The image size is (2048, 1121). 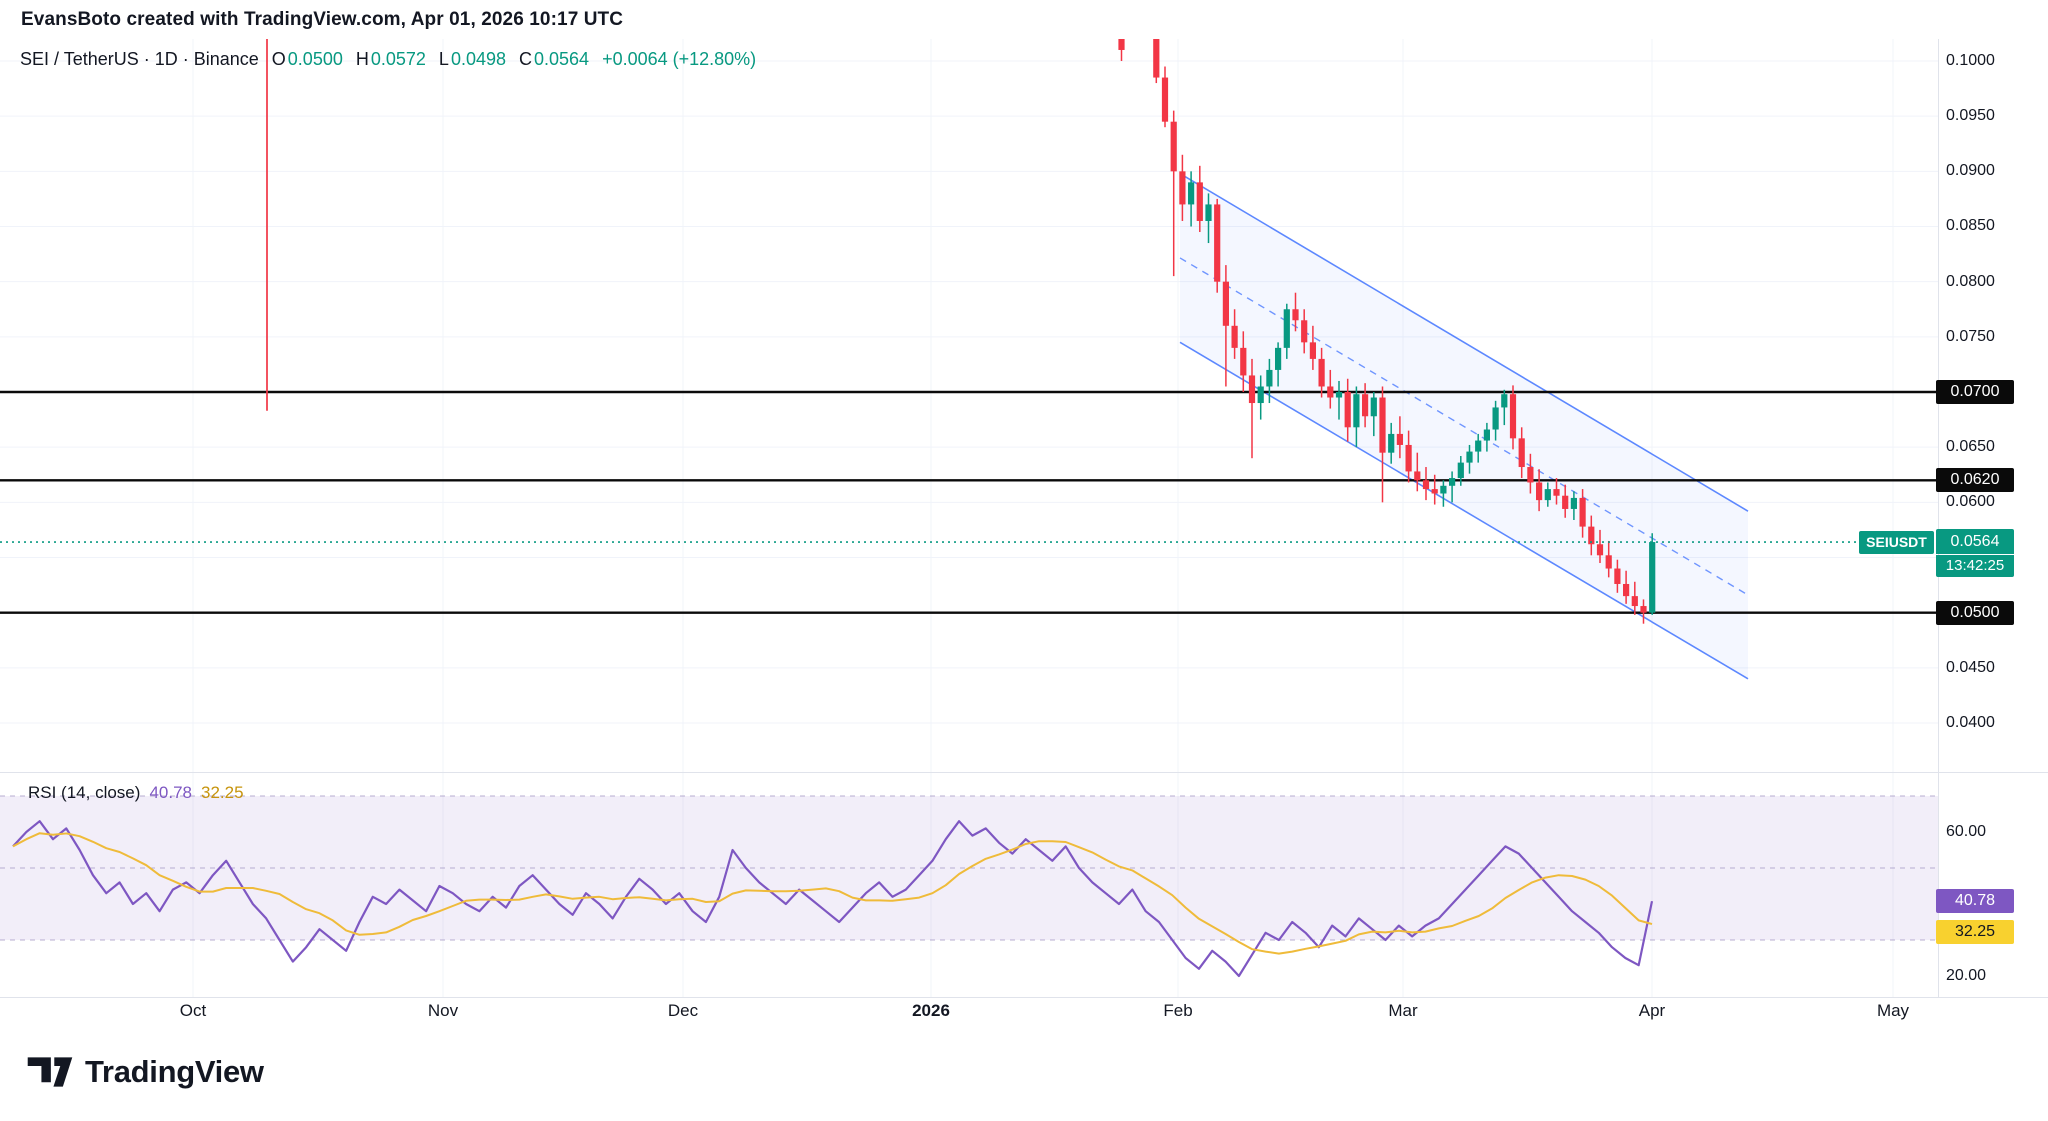 I want to click on price-axis-label: 0.1000, so click(x=1970, y=60).